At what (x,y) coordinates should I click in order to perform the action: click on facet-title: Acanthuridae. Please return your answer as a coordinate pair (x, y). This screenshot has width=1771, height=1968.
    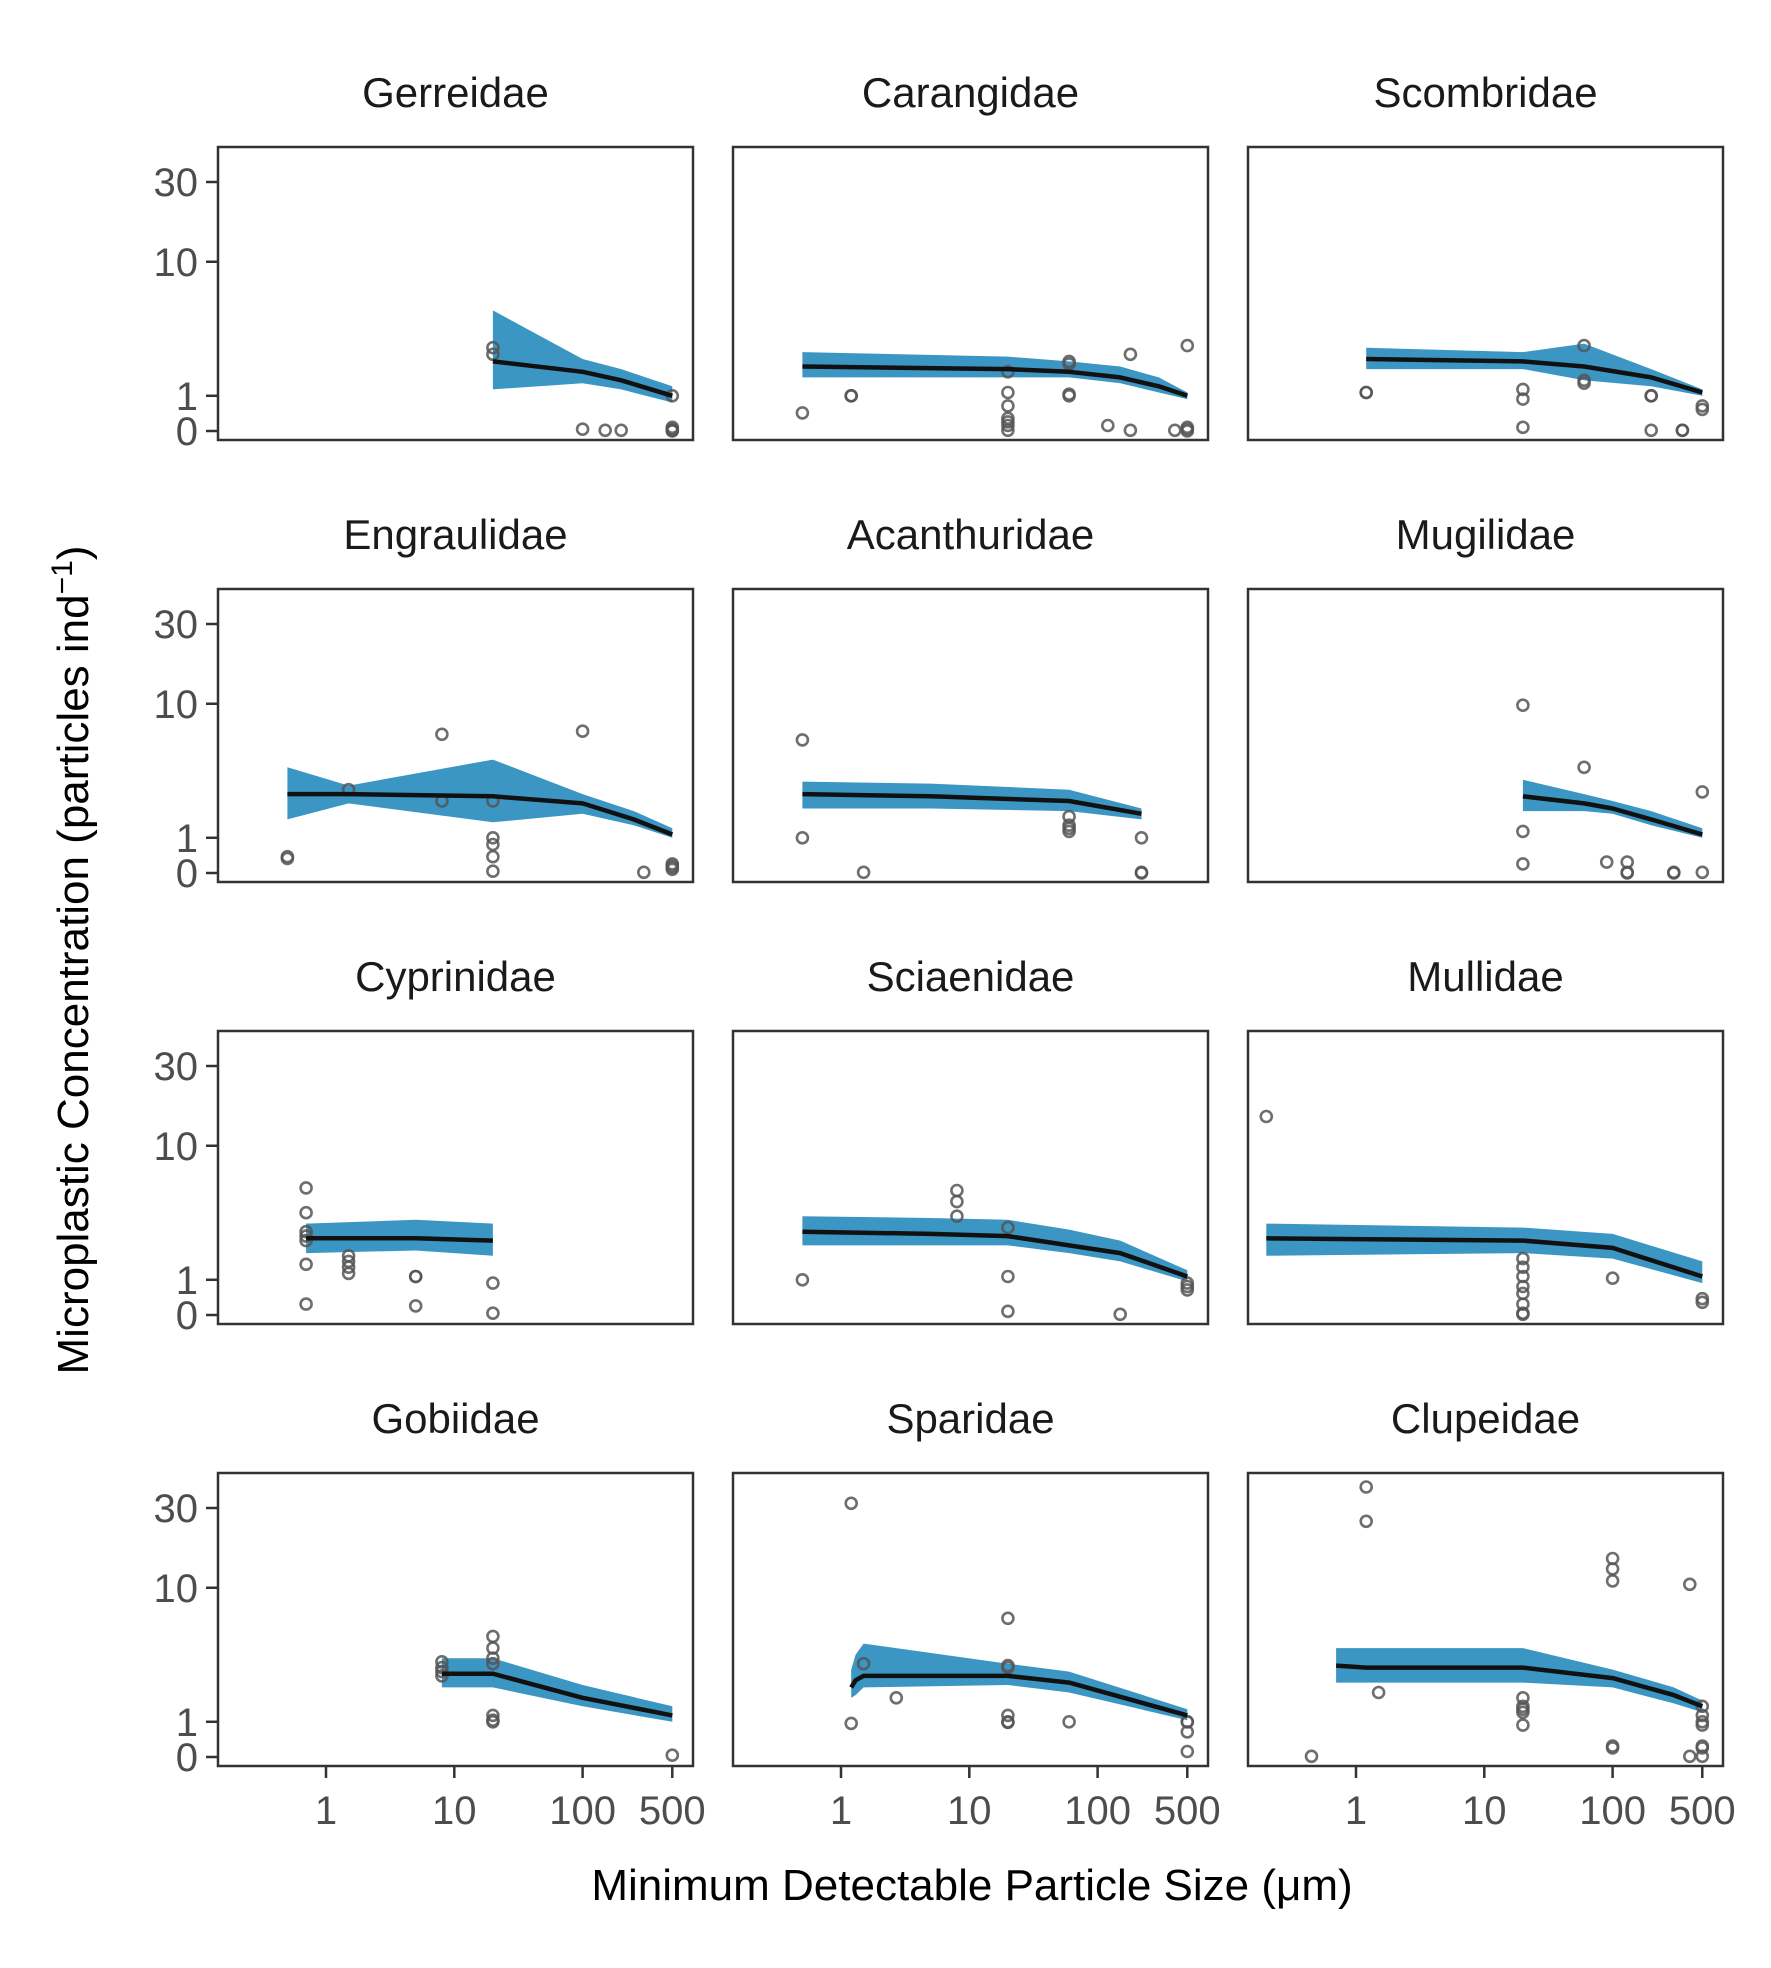
    Looking at the image, I should click on (971, 534).